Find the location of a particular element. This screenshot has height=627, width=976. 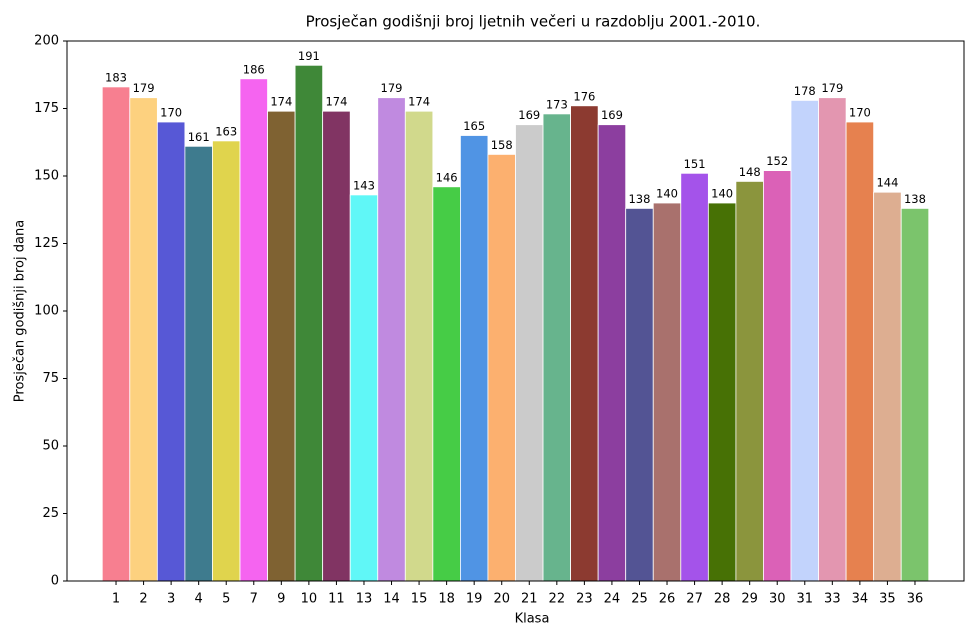

x-tick-label: 3 is located at coordinates (171, 599).